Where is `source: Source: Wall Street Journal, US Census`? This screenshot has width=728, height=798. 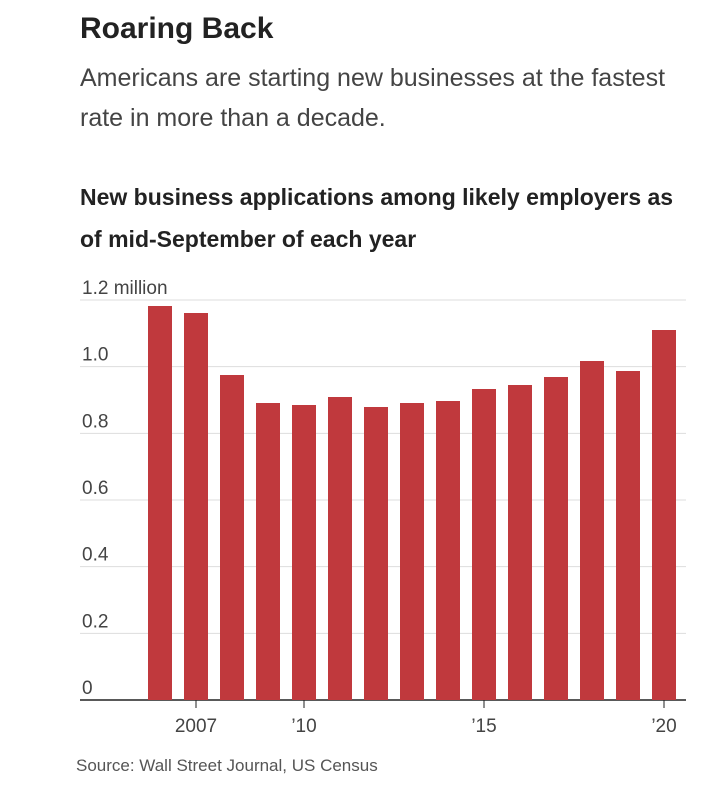
source: Source: Wall Street Journal, US Census is located at coordinates (227, 765).